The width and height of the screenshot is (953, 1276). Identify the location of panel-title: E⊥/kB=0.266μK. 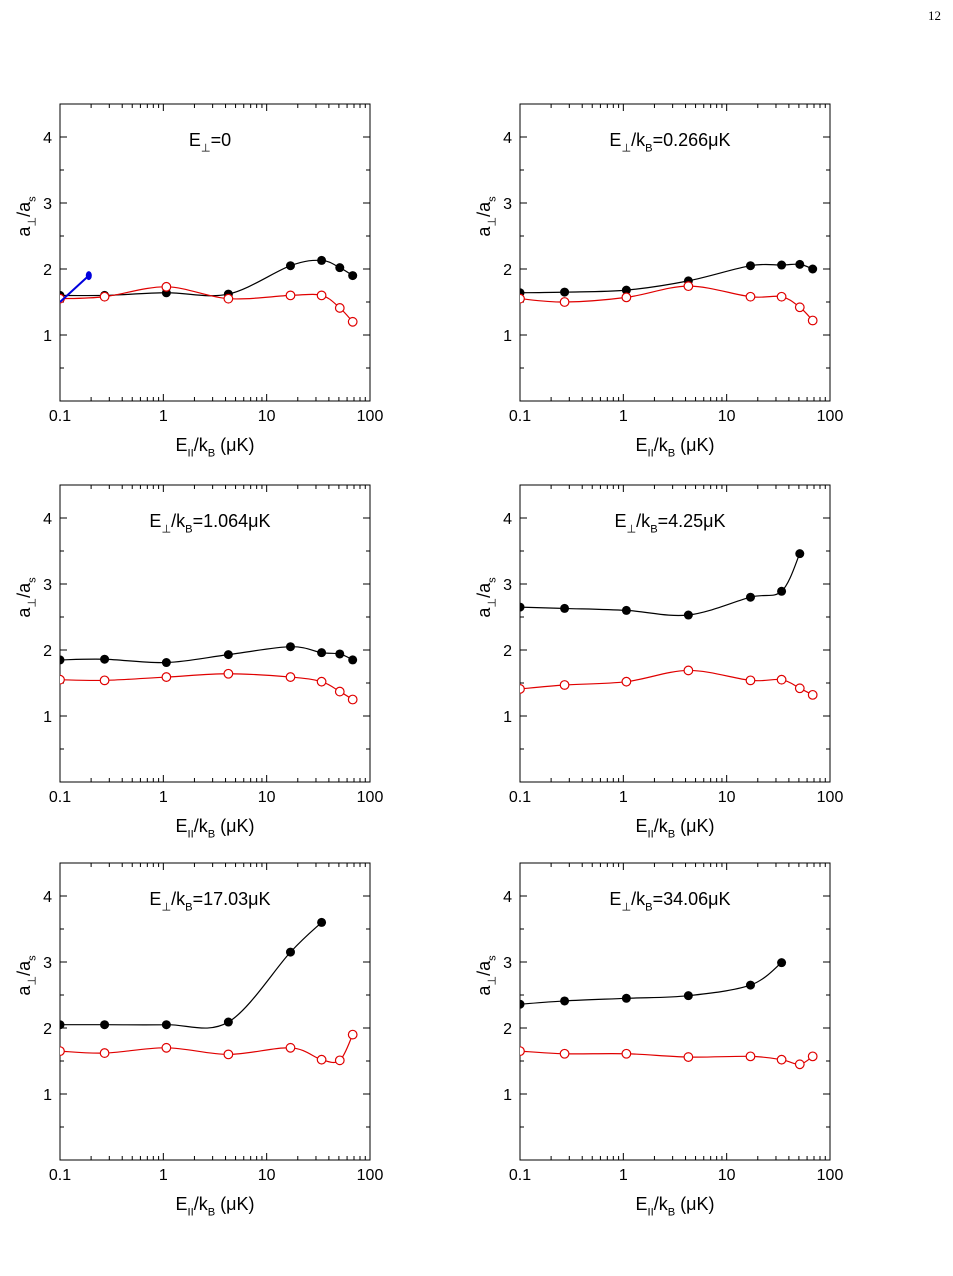
(669, 142).